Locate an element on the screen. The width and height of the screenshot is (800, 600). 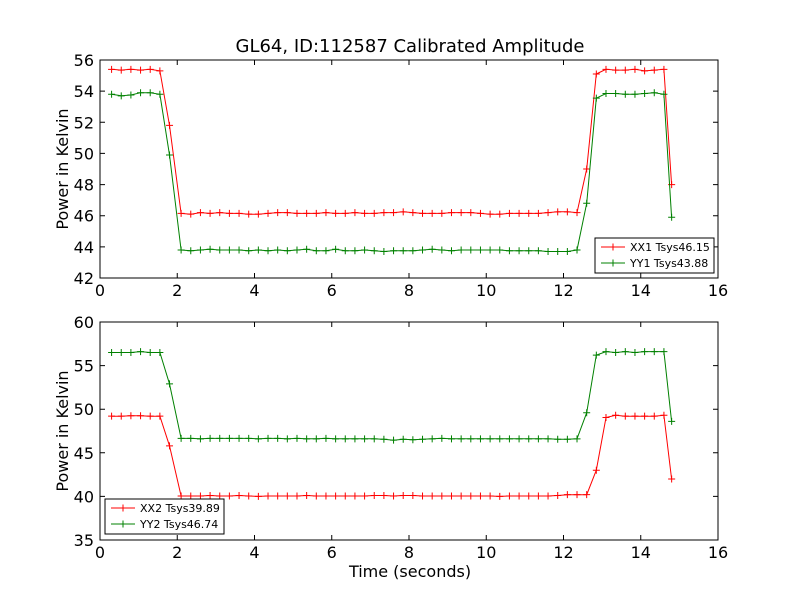
x-tick-label: 16 is located at coordinates (718, 290).